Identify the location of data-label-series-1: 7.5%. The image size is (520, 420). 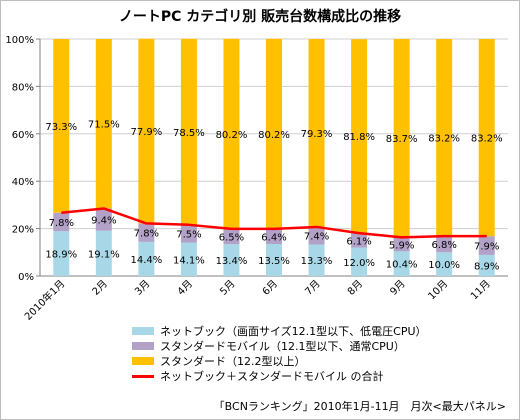
(188, 235).